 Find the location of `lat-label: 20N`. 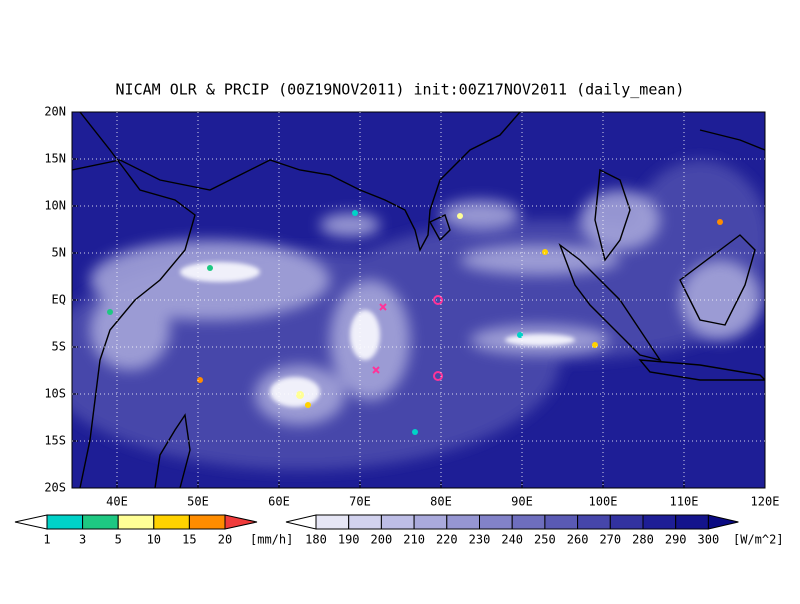

lat-label: 20N is located at coordinates (55, 112).